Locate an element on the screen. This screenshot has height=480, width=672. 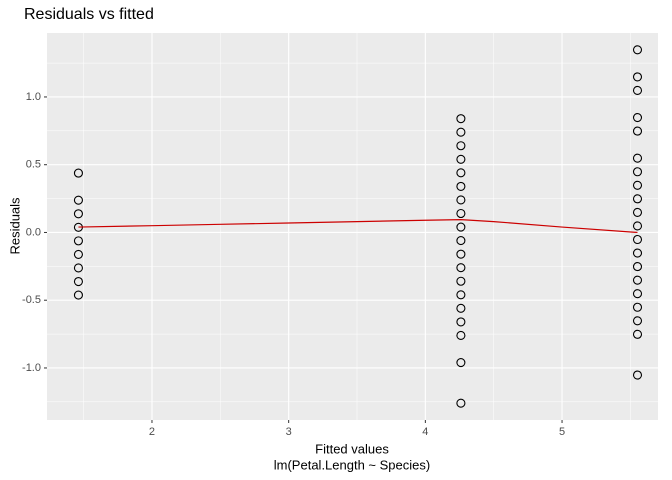
x-tick-label: 4 is located at coordinates (425, 432).